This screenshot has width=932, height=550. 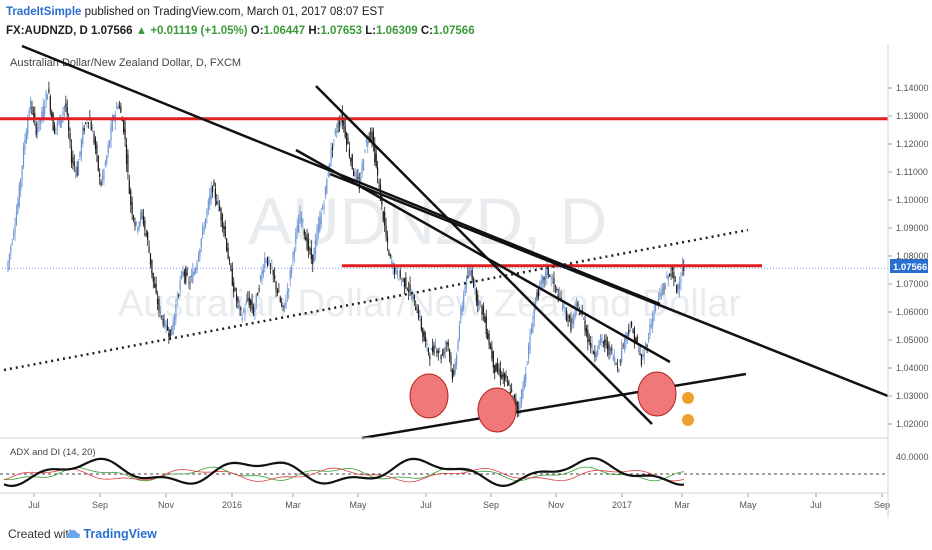 What do you see at coordinates (622, 505) in the screenshot?
I see `x-tick-label: 2017` at bounding box center [622, 505].